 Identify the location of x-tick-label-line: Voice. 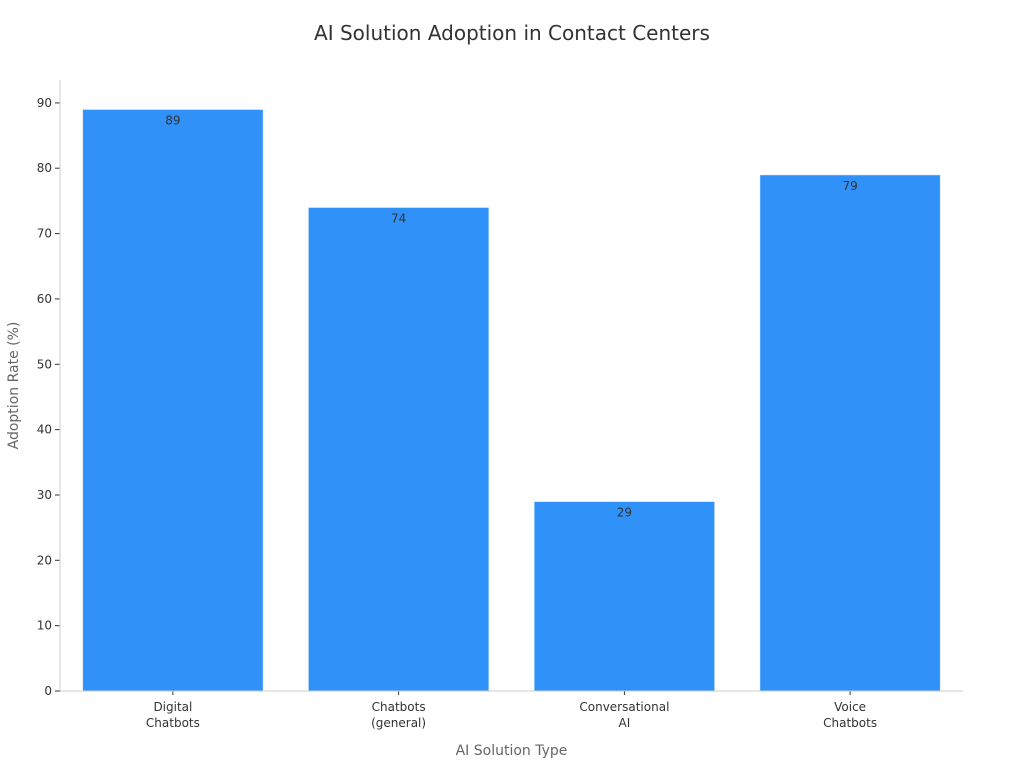
(850, 707).